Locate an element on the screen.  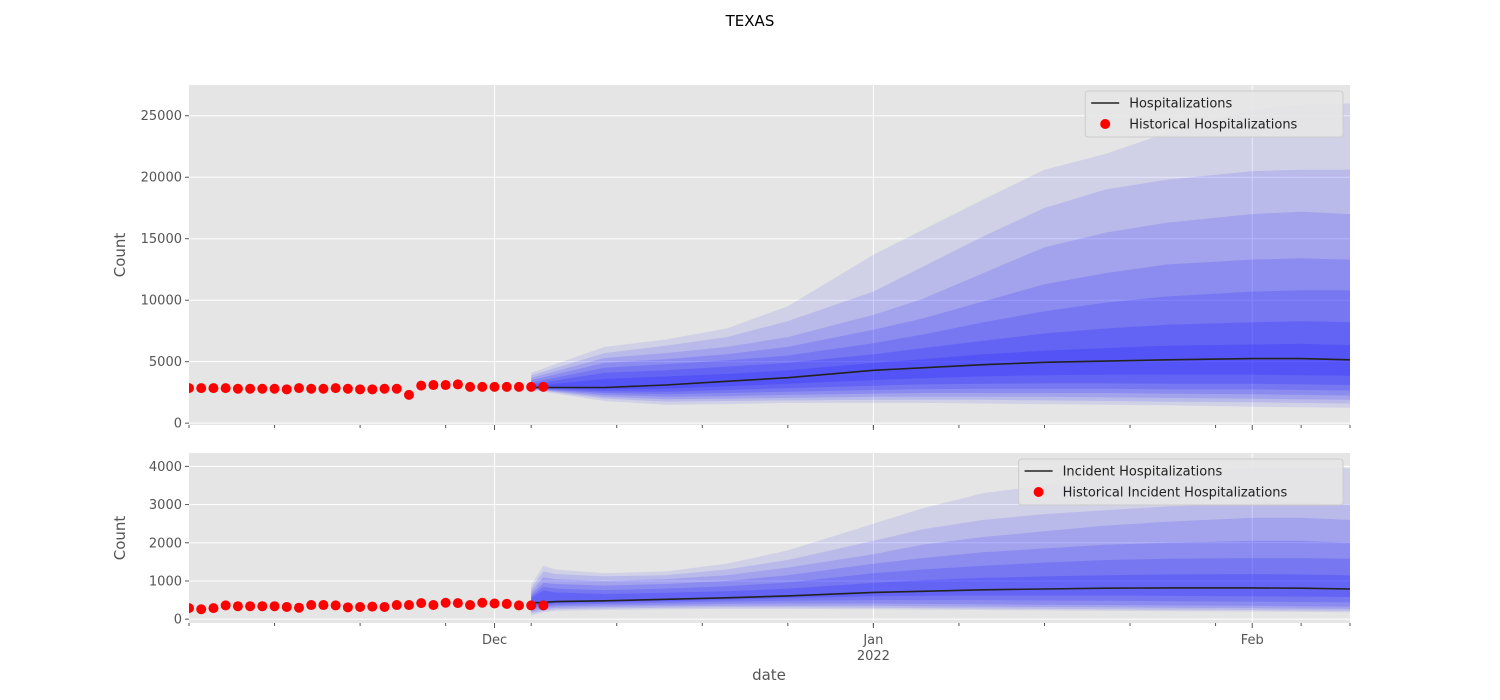
y-tick-label: 4000 is located at coordinates (165, 467).